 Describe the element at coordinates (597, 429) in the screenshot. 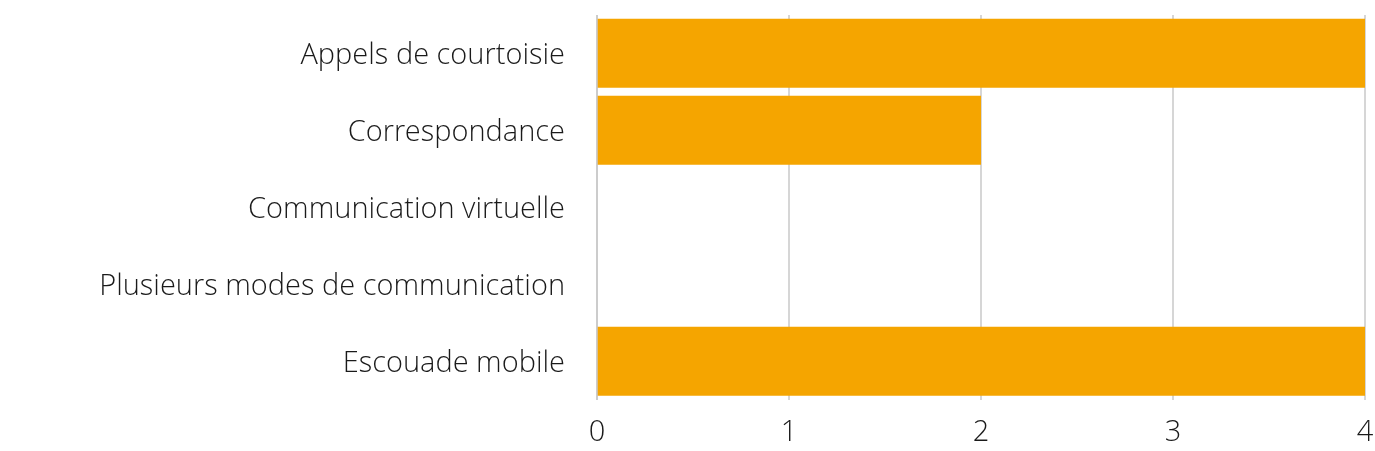

I see `x-tick-label: 0` at that location.